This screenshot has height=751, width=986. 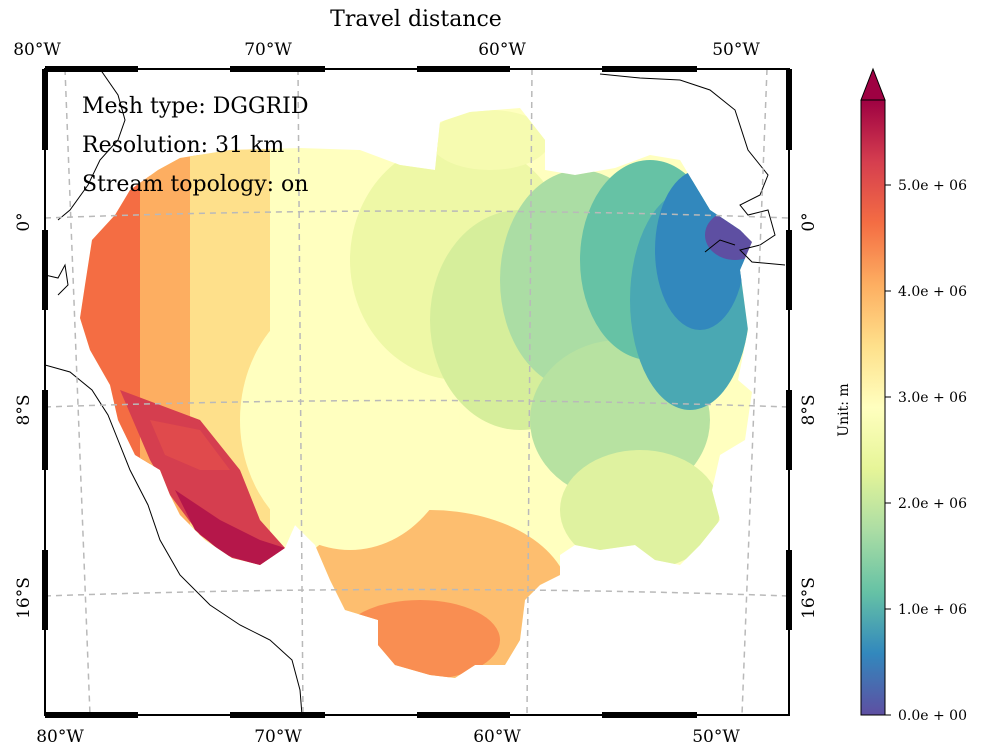 I want to click on colorbar-tick: 3.0e + 06, so click(x=932, y=398).